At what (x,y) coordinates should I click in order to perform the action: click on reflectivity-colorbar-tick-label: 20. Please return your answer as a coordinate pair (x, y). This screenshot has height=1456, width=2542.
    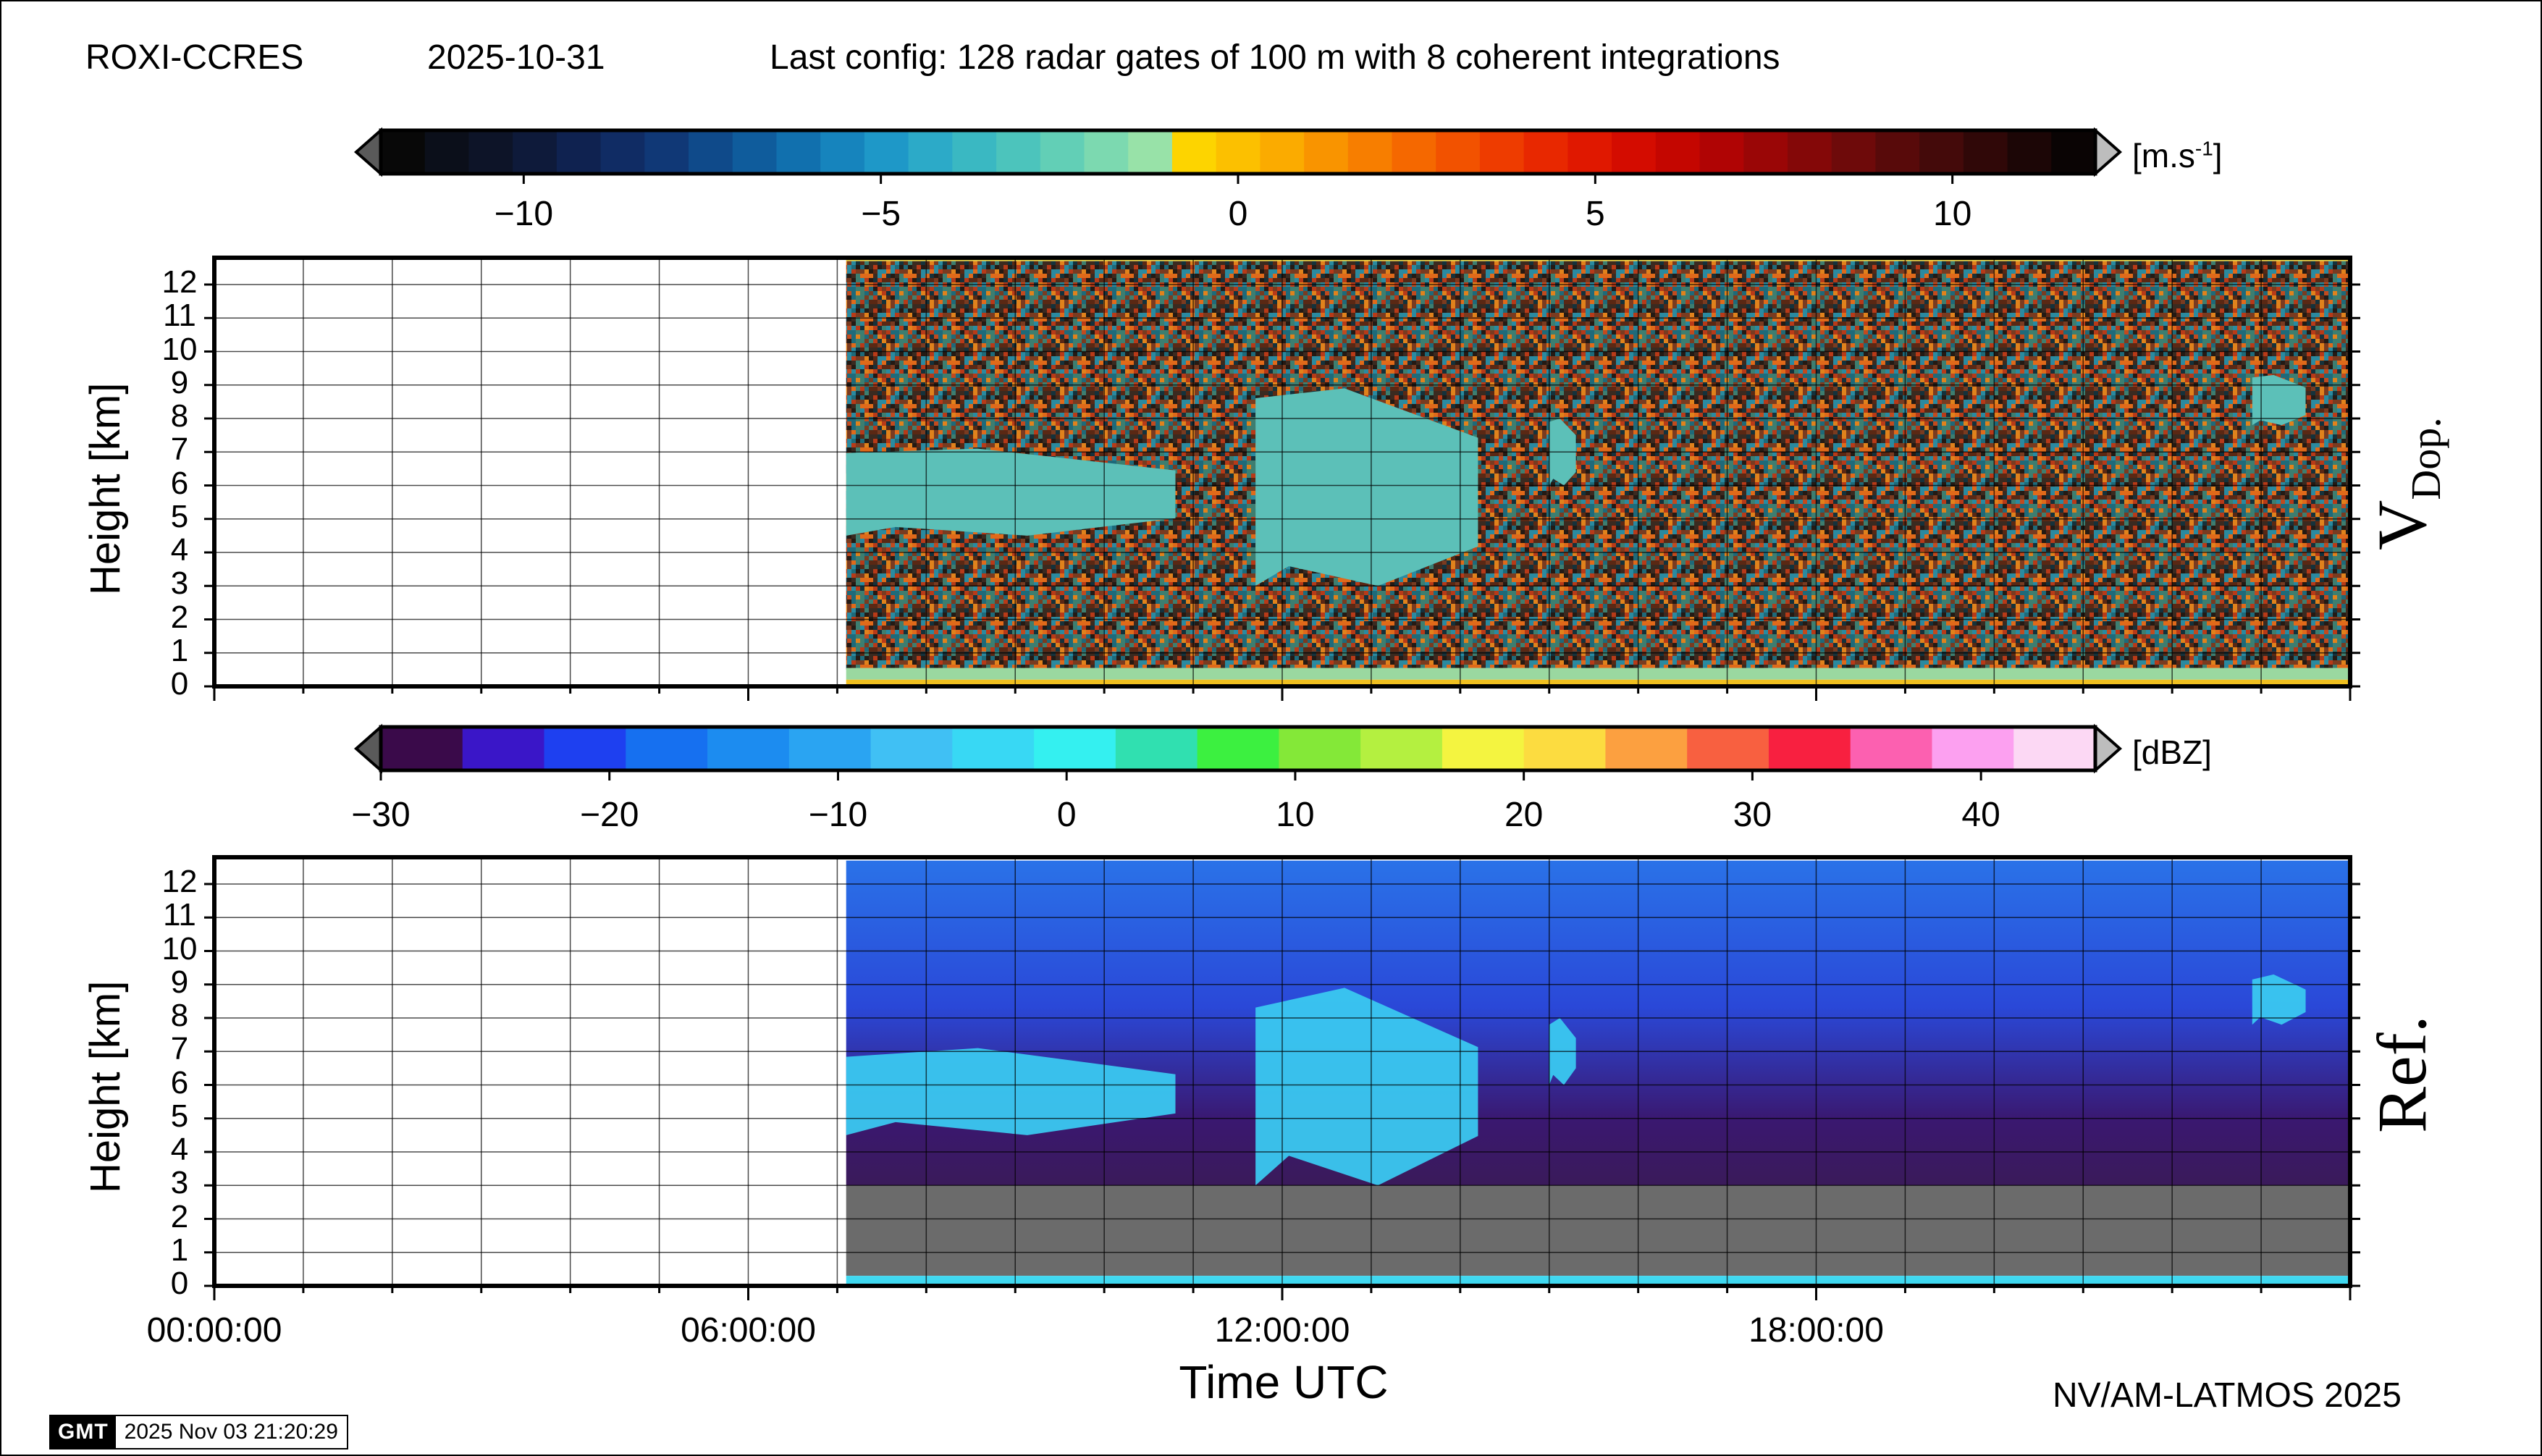
    Looking at the image, I should click on (1524, 815).